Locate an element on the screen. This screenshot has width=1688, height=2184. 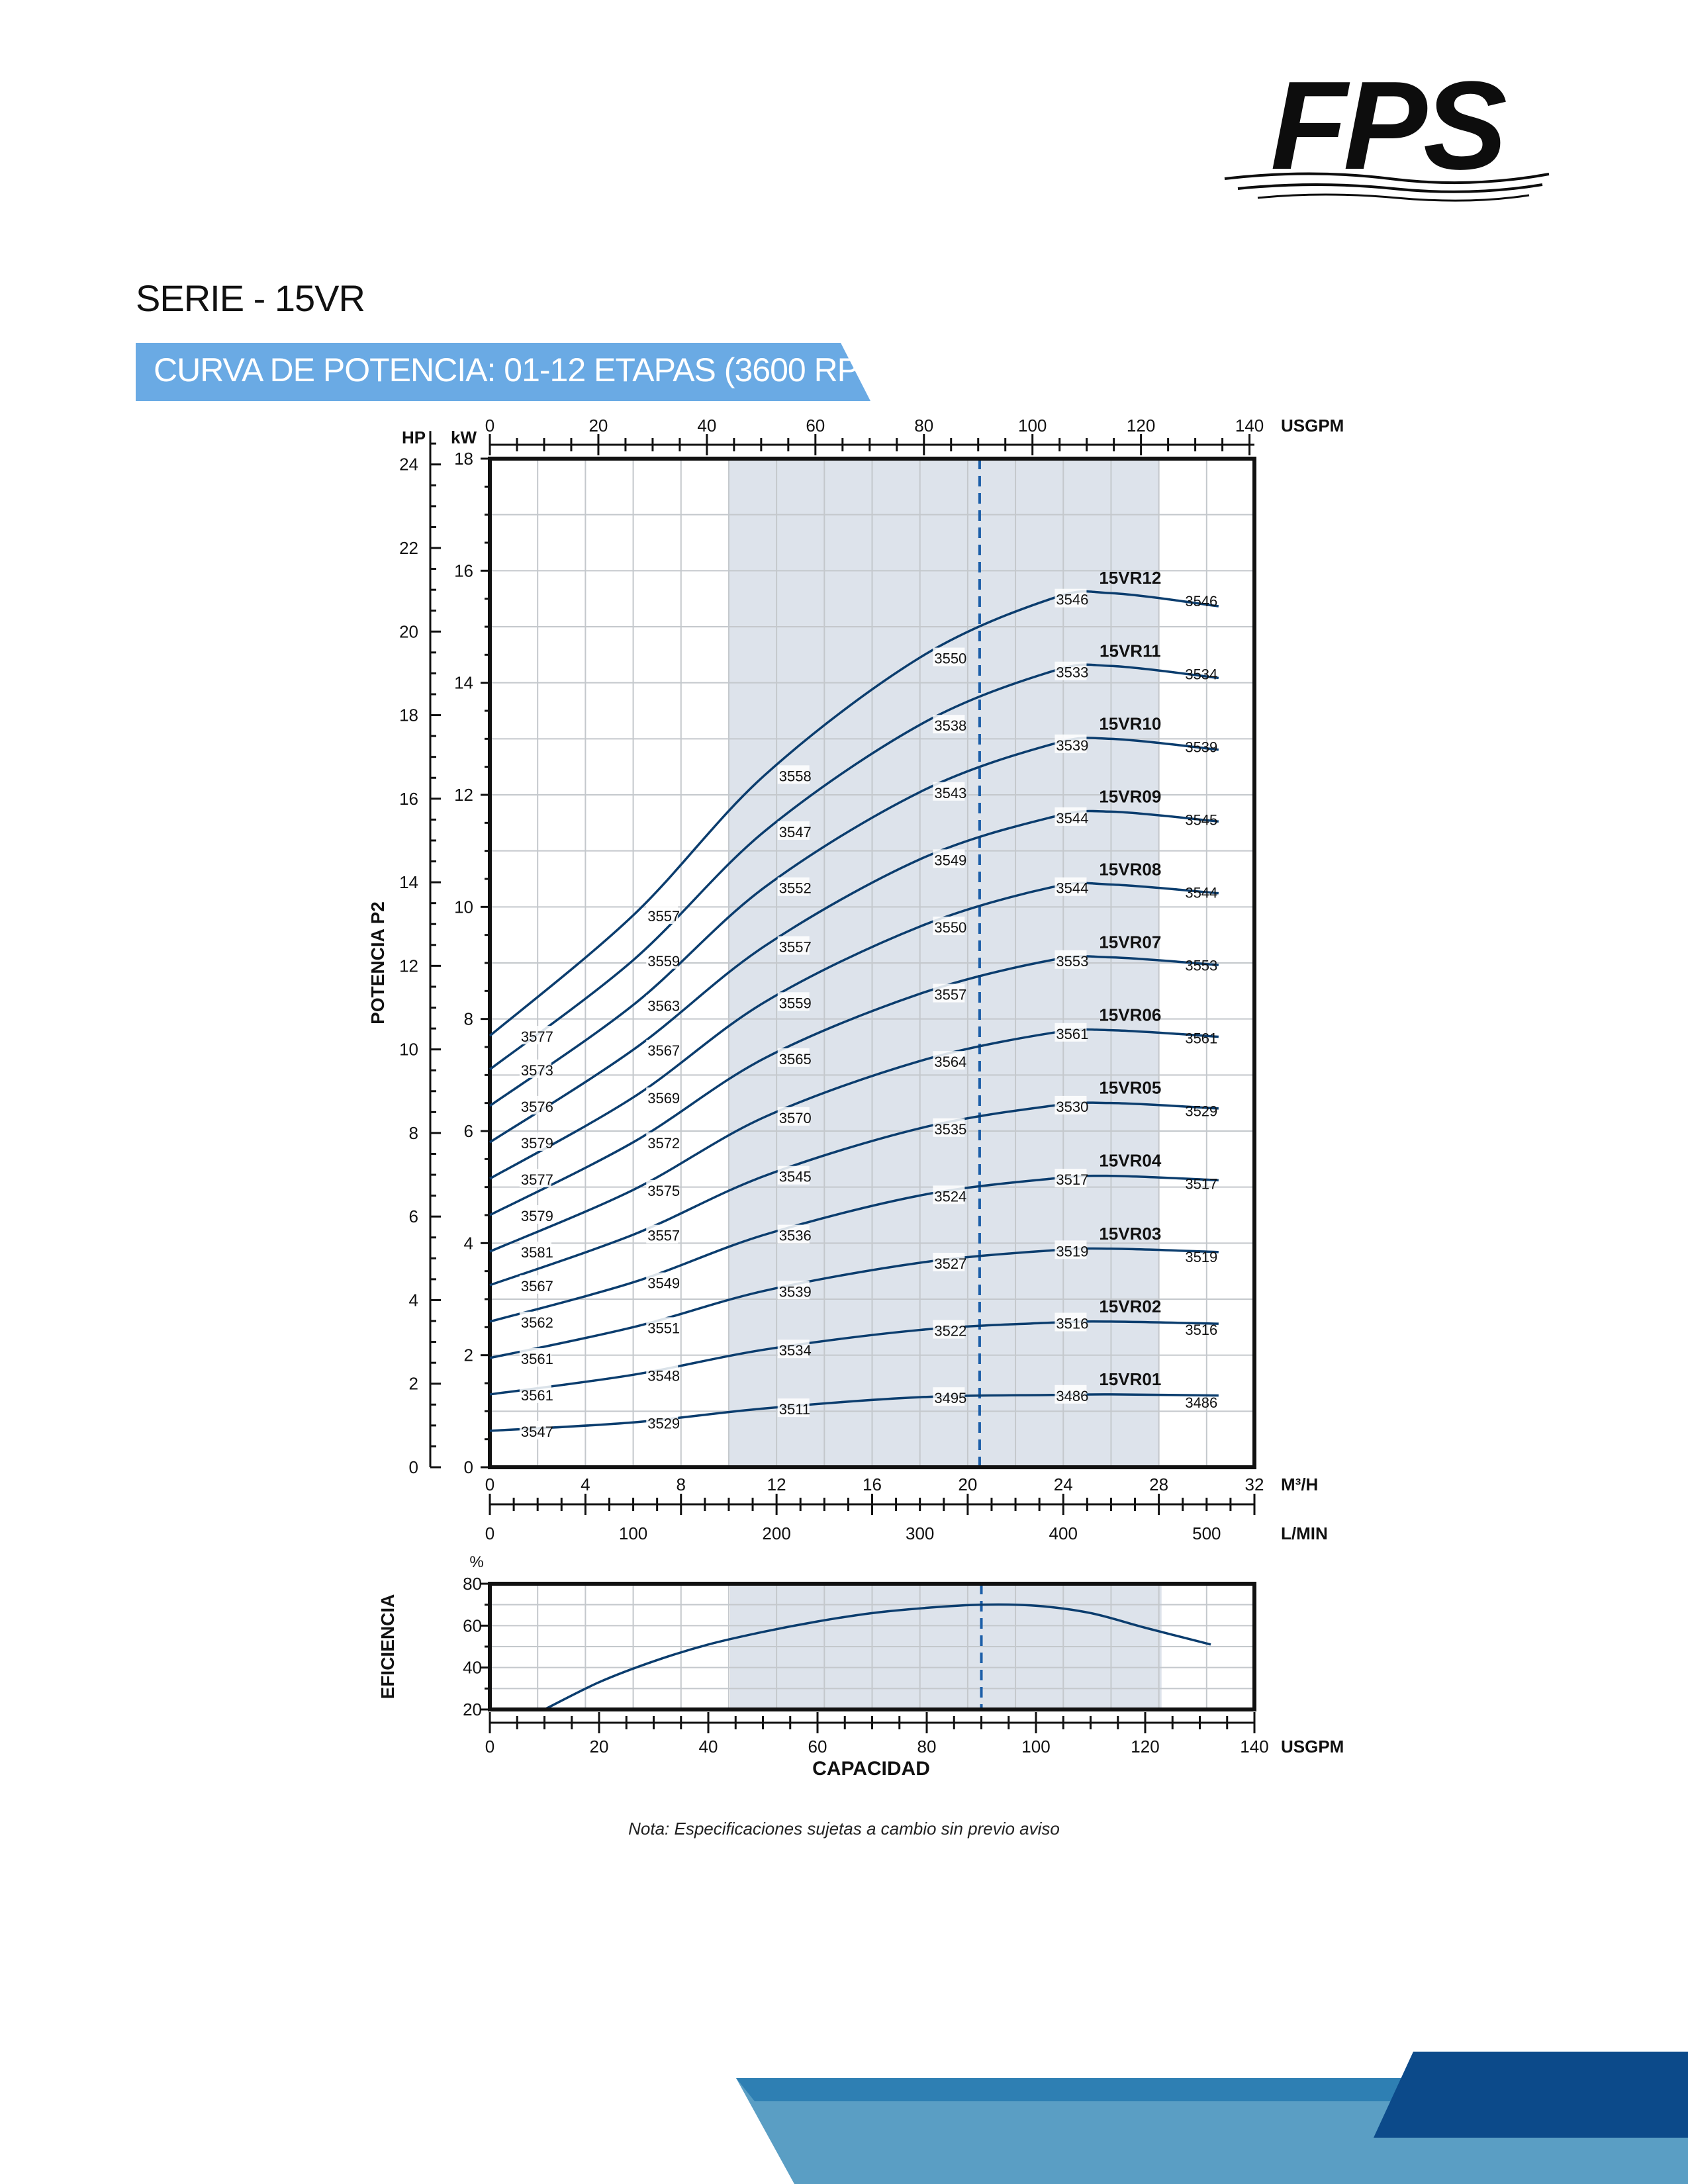
eff-bottom-tick-label: 40 is located at coordinates (708, 1746).